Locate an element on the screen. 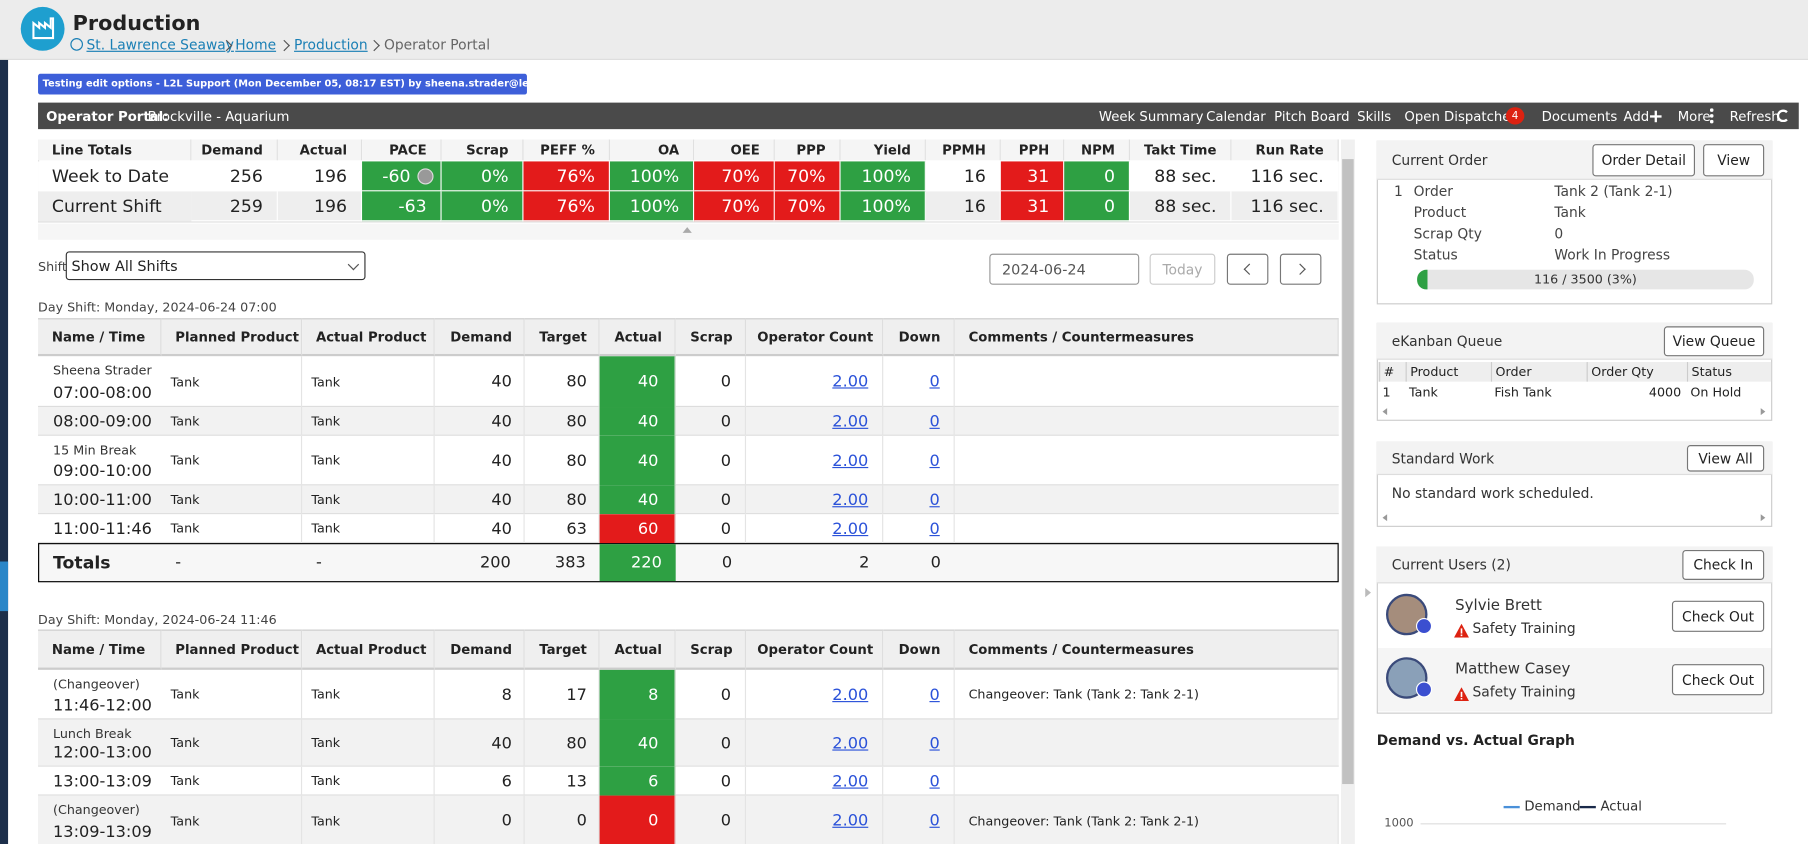 Image resolution: width=1808 pixels, height=844 pixels. today-button: Today is located at coordinates (1182, 269).